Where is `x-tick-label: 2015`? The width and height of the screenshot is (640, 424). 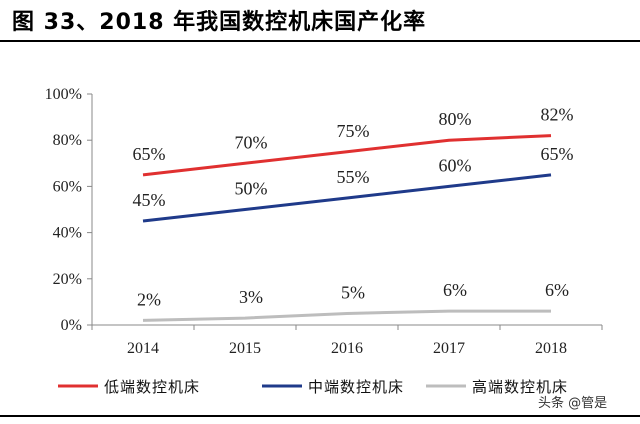 x-tick-label: 2015 is located at coordinates (245, 348).